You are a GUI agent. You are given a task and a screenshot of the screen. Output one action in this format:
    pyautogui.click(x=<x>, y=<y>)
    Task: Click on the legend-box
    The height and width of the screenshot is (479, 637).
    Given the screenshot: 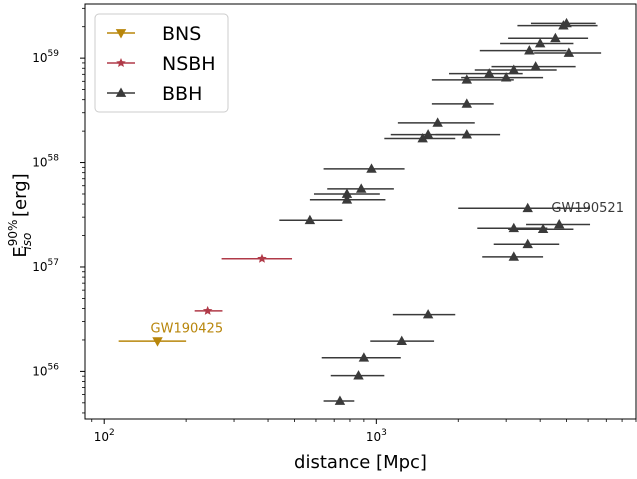 What is the action you would take?
    pyautogui.click(x=161, y=63)
    